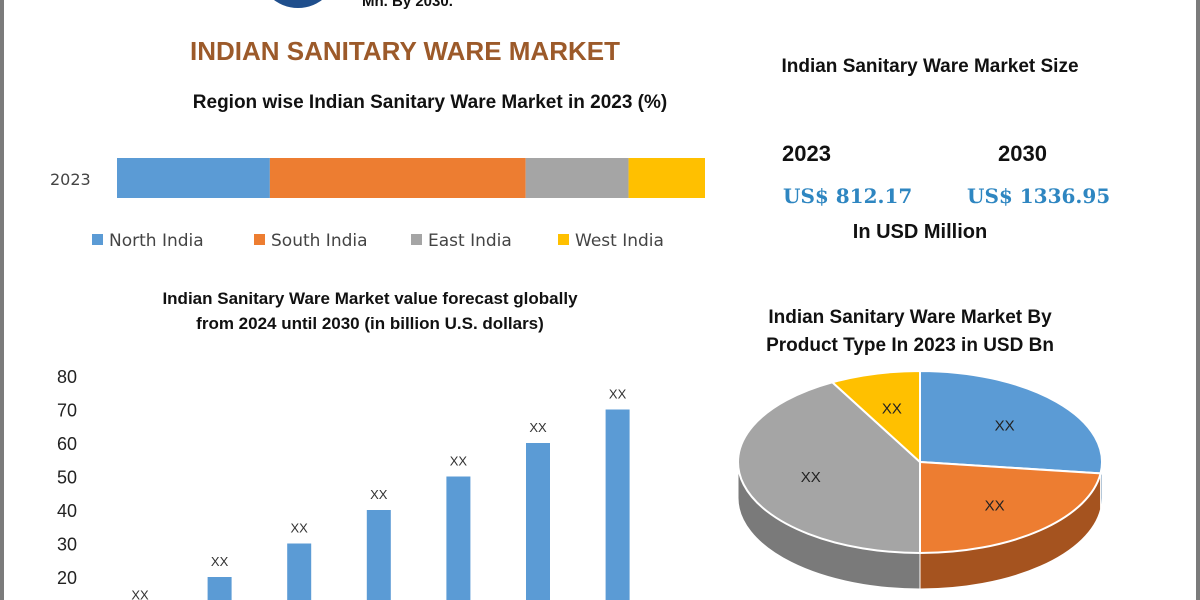 The image size is (1200, 600). What do you see at coordinates (67, 578) in the screenshot?
I see `y-tick-label-20: 20` at bounding box center [67, 578].